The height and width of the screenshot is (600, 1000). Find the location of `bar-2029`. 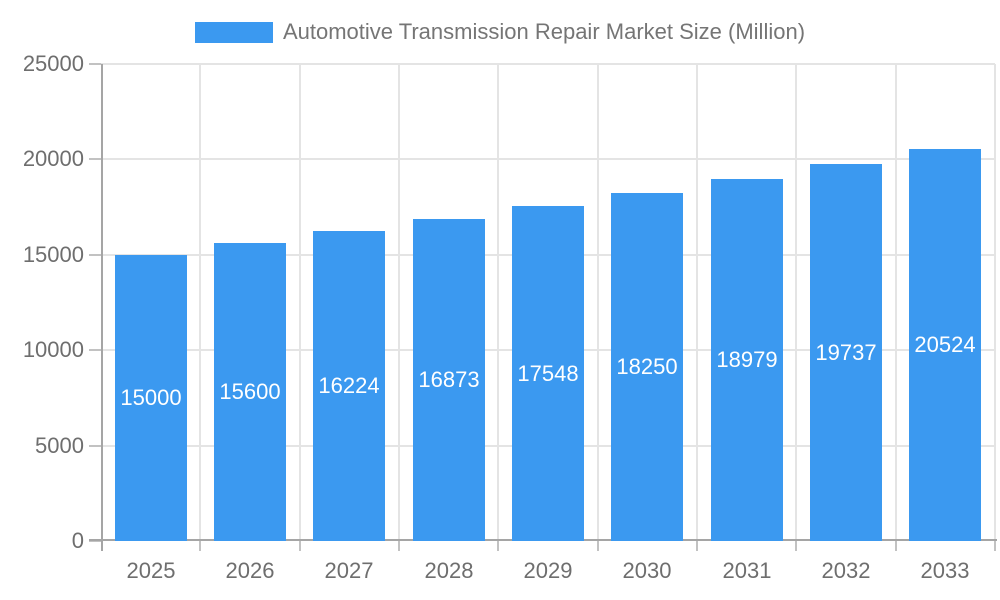

bar-2029 is located at coordinates (548, 373).